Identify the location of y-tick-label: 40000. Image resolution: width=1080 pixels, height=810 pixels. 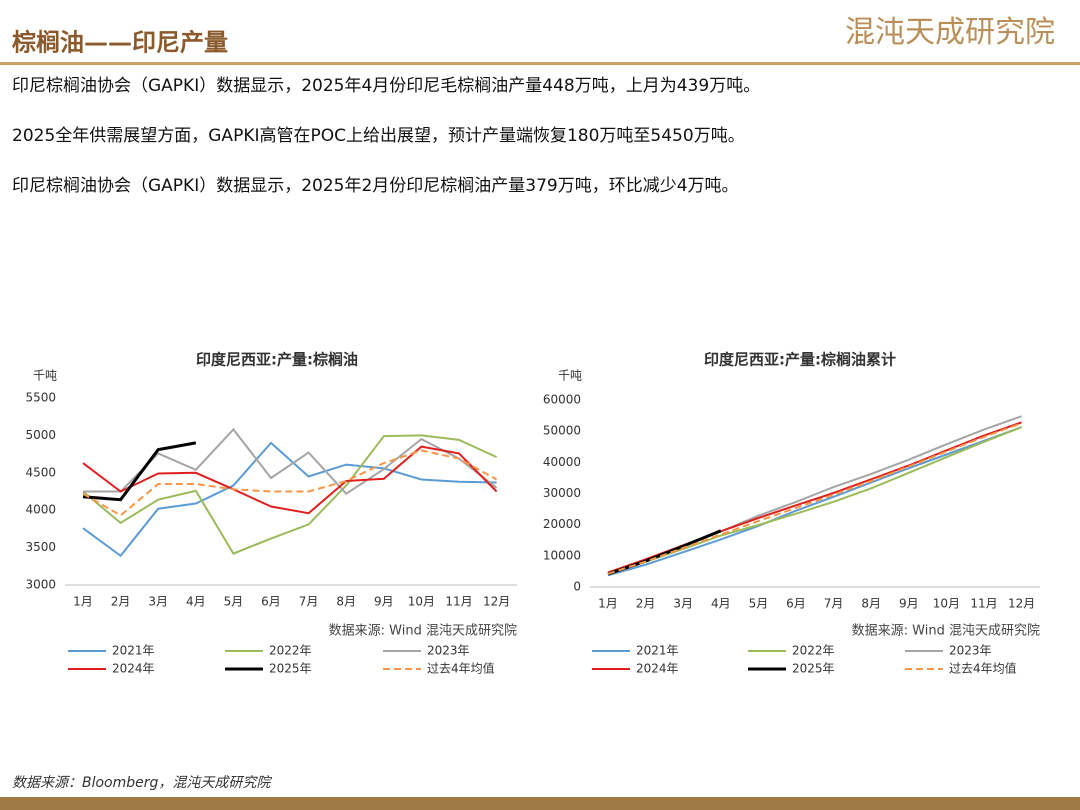
(562, 462).